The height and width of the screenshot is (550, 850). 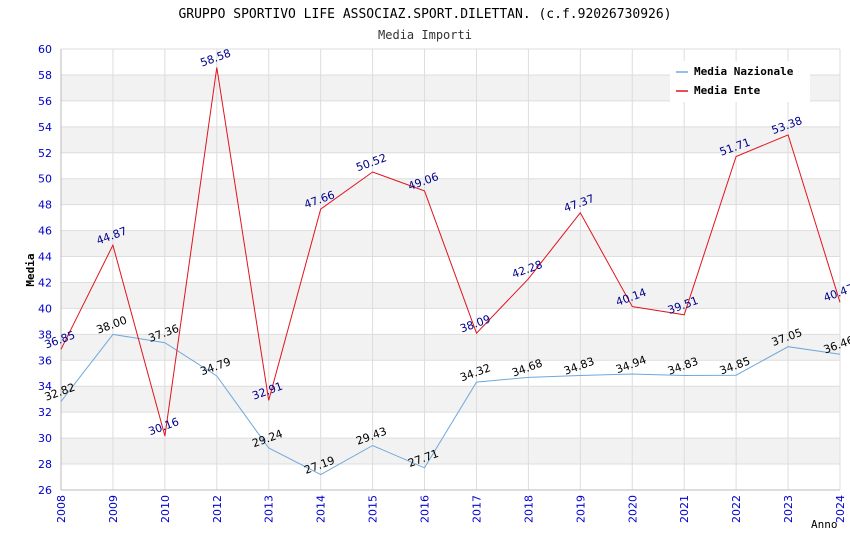 I want to click on y-tick-label: 36, so click(x=45, y=360).